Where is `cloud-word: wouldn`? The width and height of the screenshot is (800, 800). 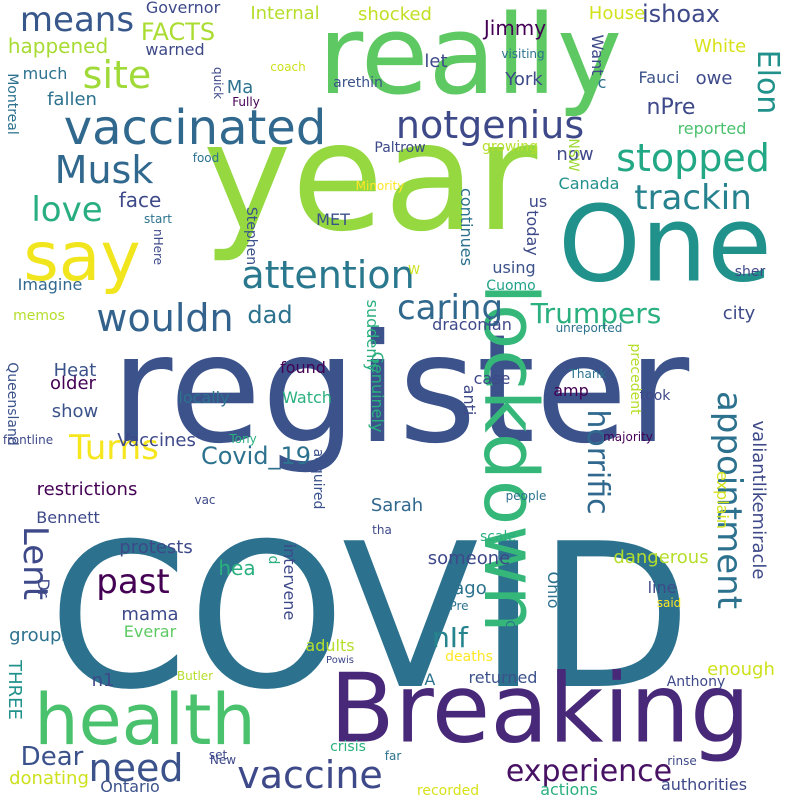 cloud-word: wouldn is located at coordinates (165, 318).